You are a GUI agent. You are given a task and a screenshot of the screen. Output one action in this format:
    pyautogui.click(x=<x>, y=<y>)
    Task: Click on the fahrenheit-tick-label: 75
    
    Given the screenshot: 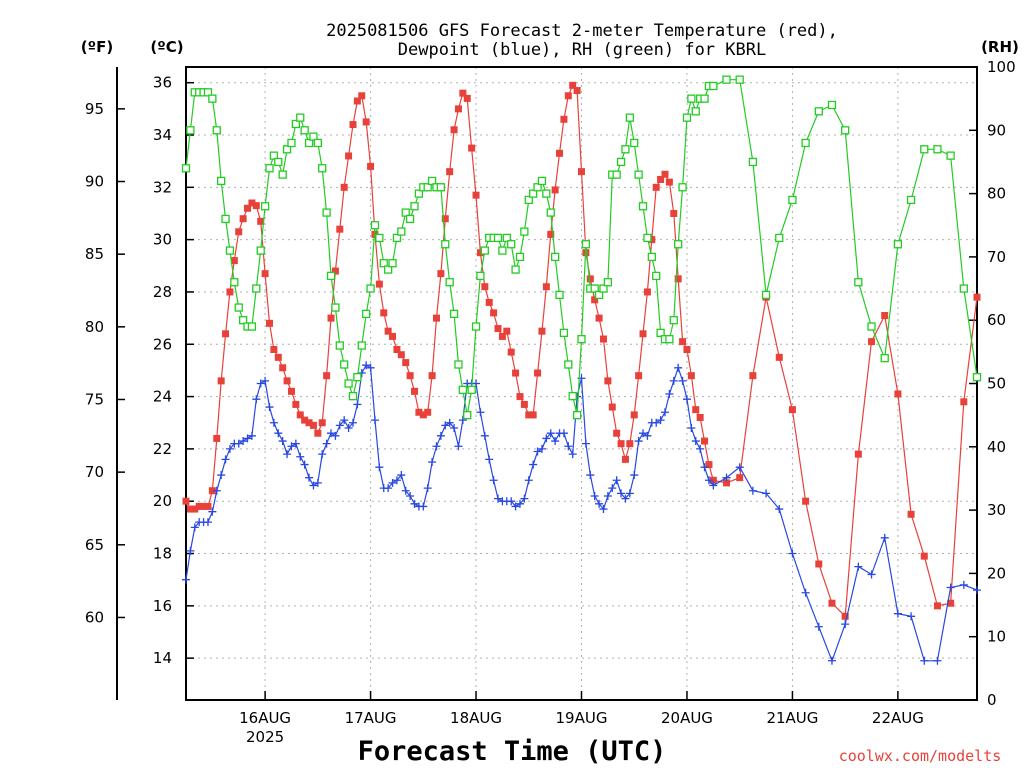 What is the action you would take?
    pyautogui.click(x=94, y=399)
    